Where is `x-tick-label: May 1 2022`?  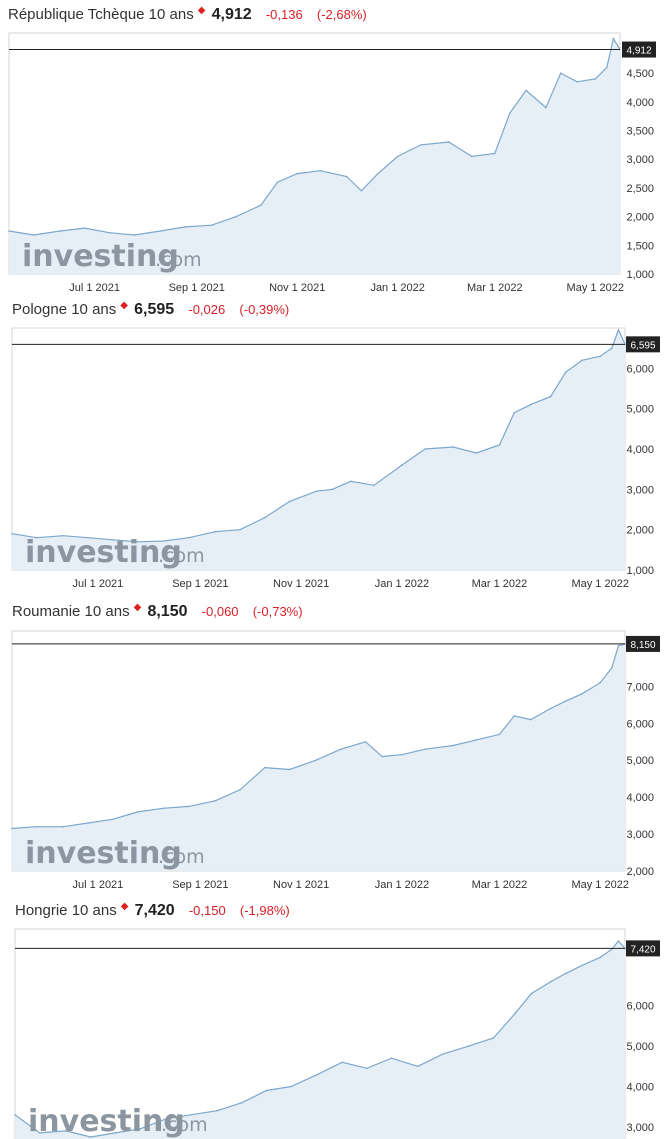
x-tick-label: May 1 2022 is located at coordinates (599, 584).